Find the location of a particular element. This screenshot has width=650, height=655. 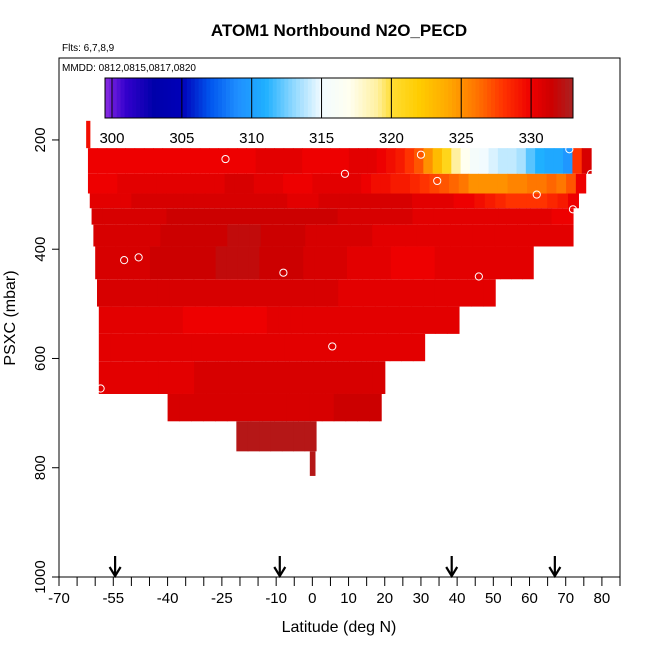

y-tick-label: 400 is located at coordinates (40, 249).